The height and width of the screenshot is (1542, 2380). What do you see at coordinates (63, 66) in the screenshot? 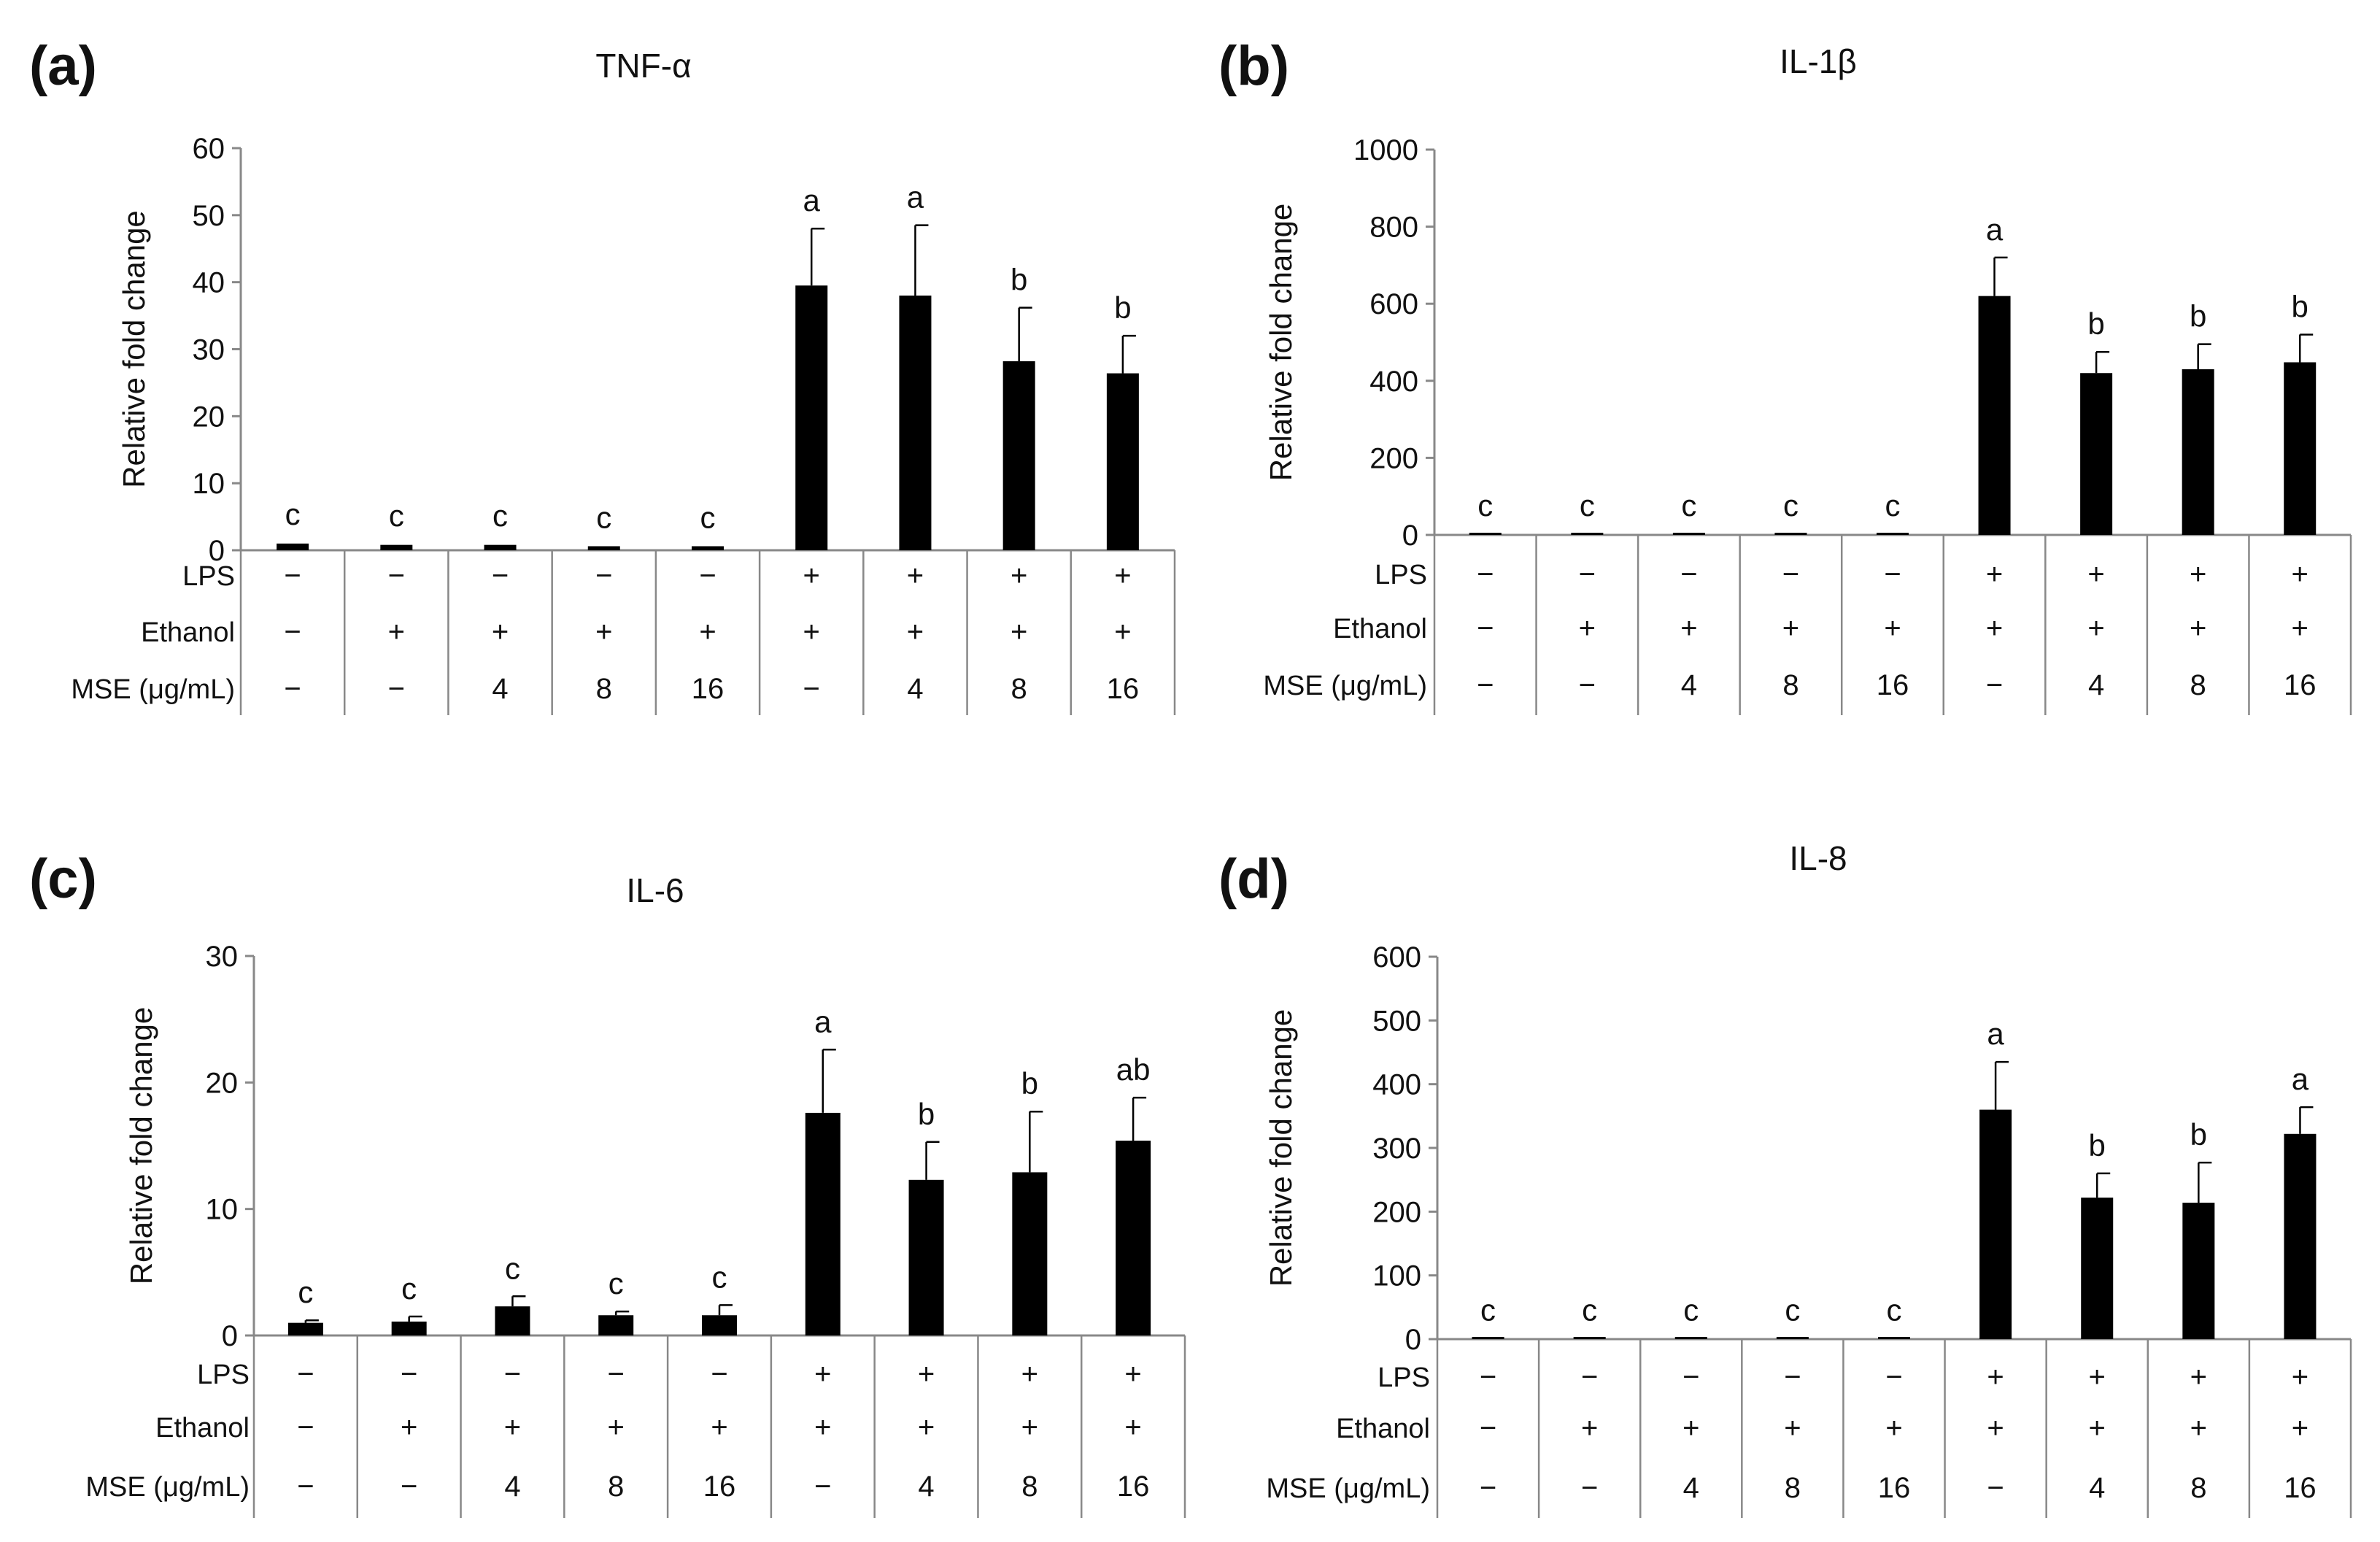
I see `panel-label: (a)` at bounding box center [63, 66].